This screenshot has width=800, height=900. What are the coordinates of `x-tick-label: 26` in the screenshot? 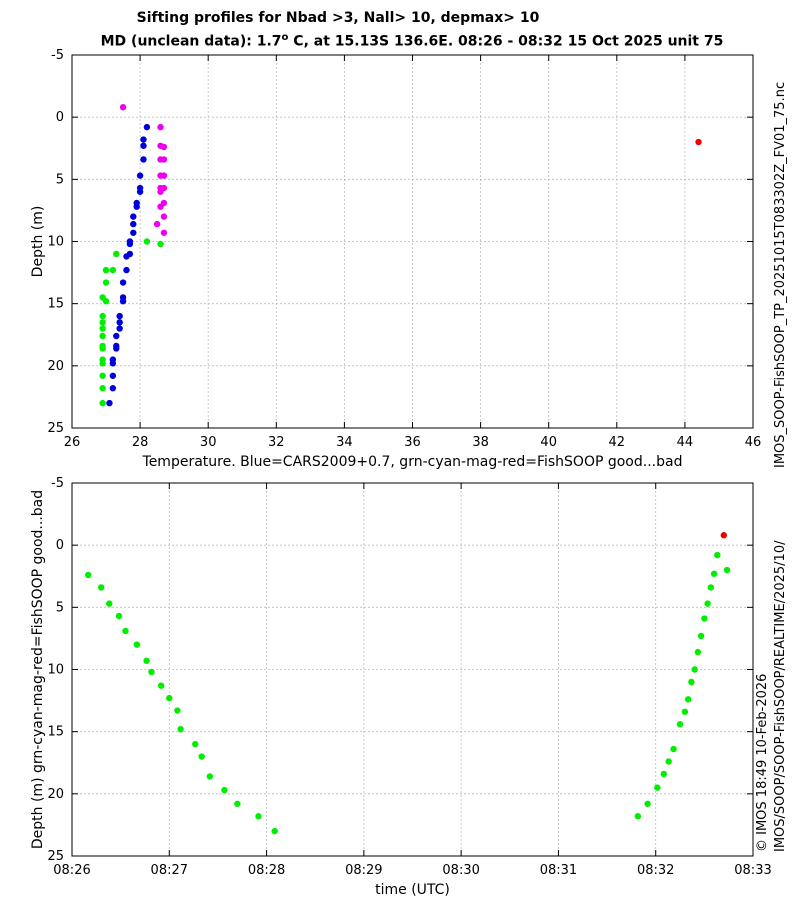 It's located at (72, 442).